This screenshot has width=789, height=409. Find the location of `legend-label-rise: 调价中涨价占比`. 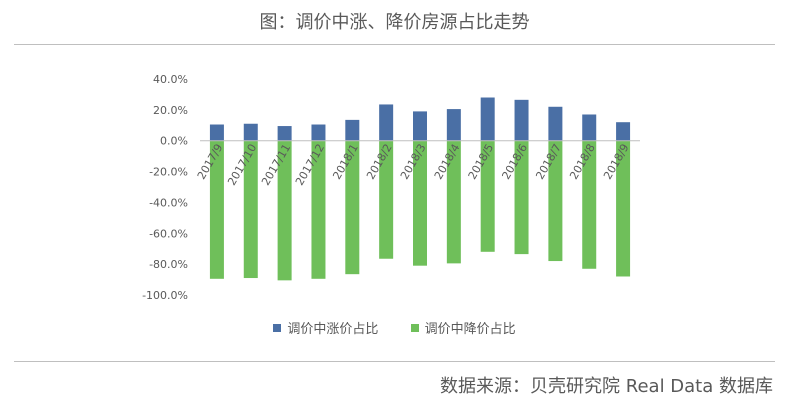

legend-label-rise: 调价中涨价占比 is located at coordinates (333, 329).